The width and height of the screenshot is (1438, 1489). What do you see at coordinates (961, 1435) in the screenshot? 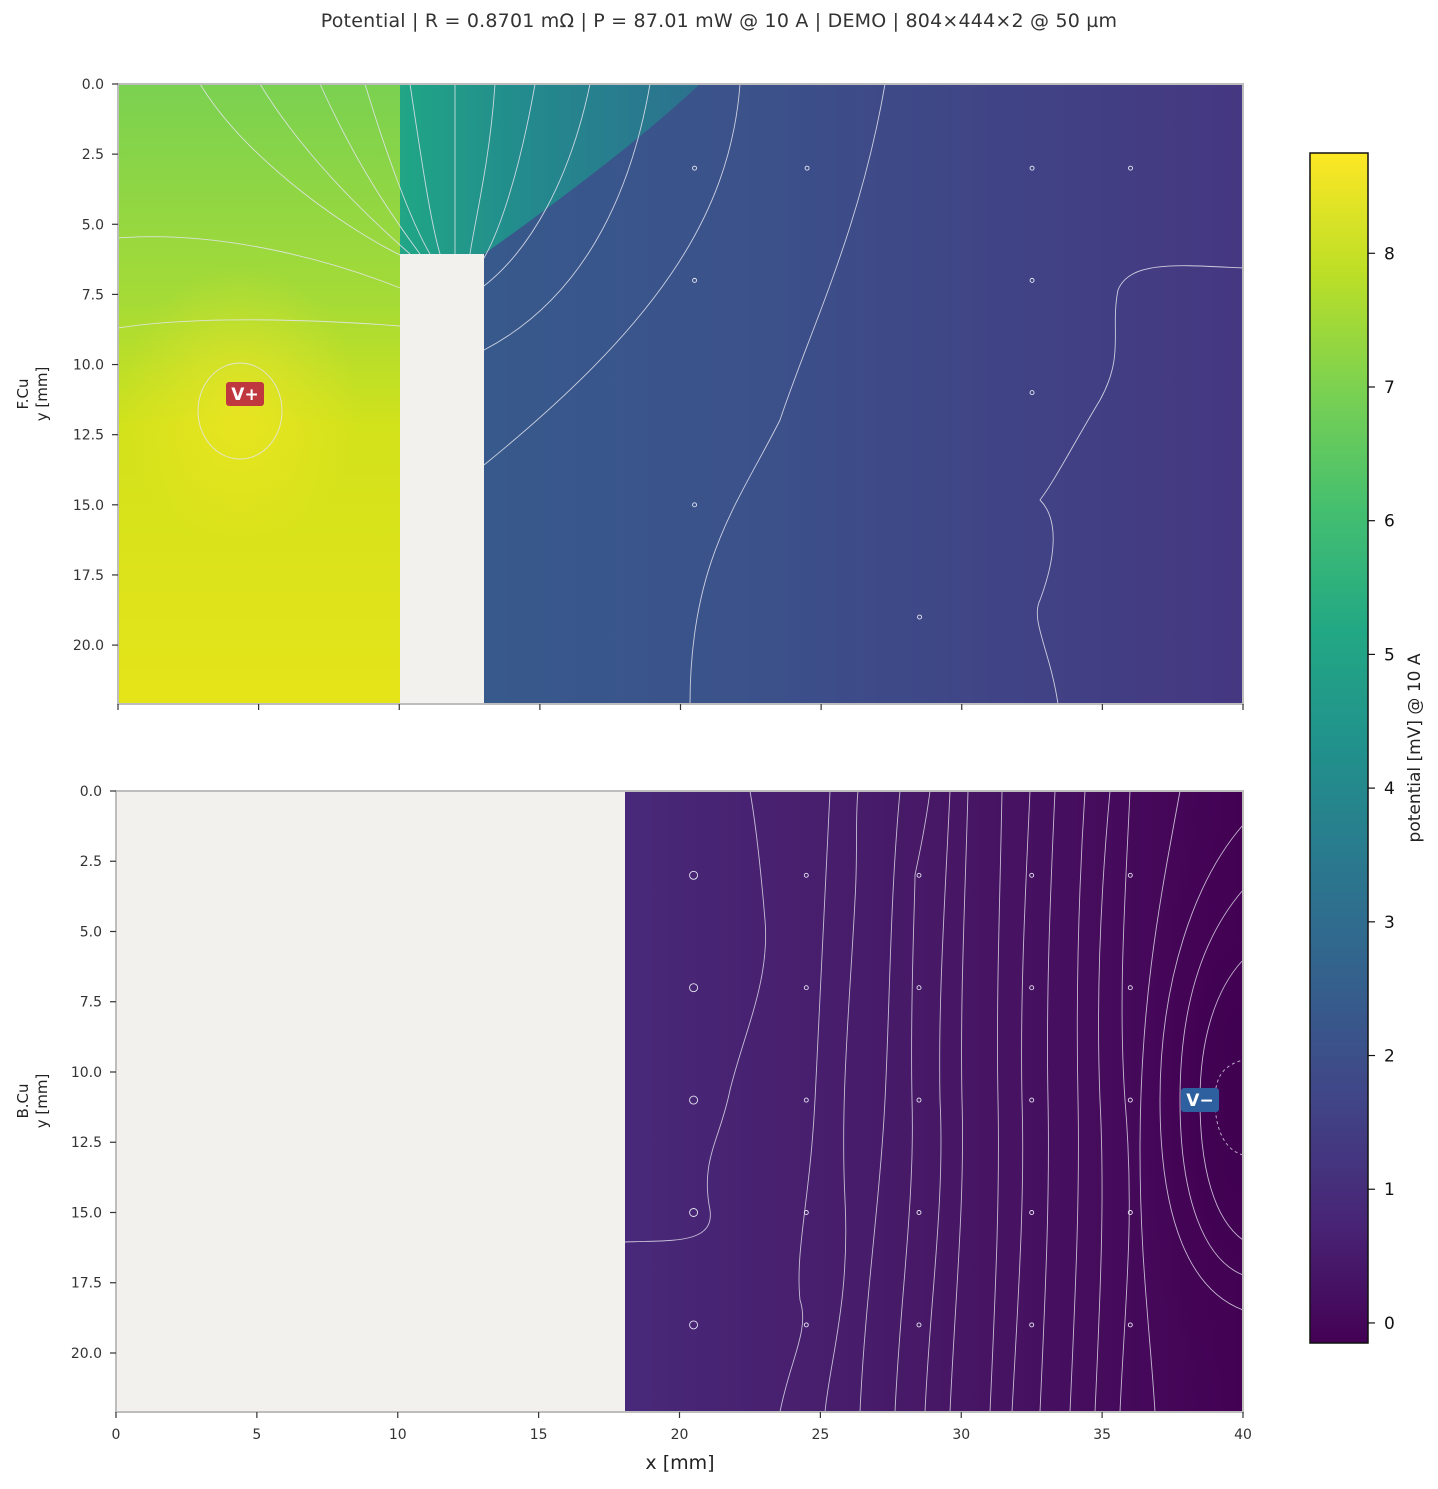
I see `bcu-x-tick-label: 30` at bounding box center [961, 1435].